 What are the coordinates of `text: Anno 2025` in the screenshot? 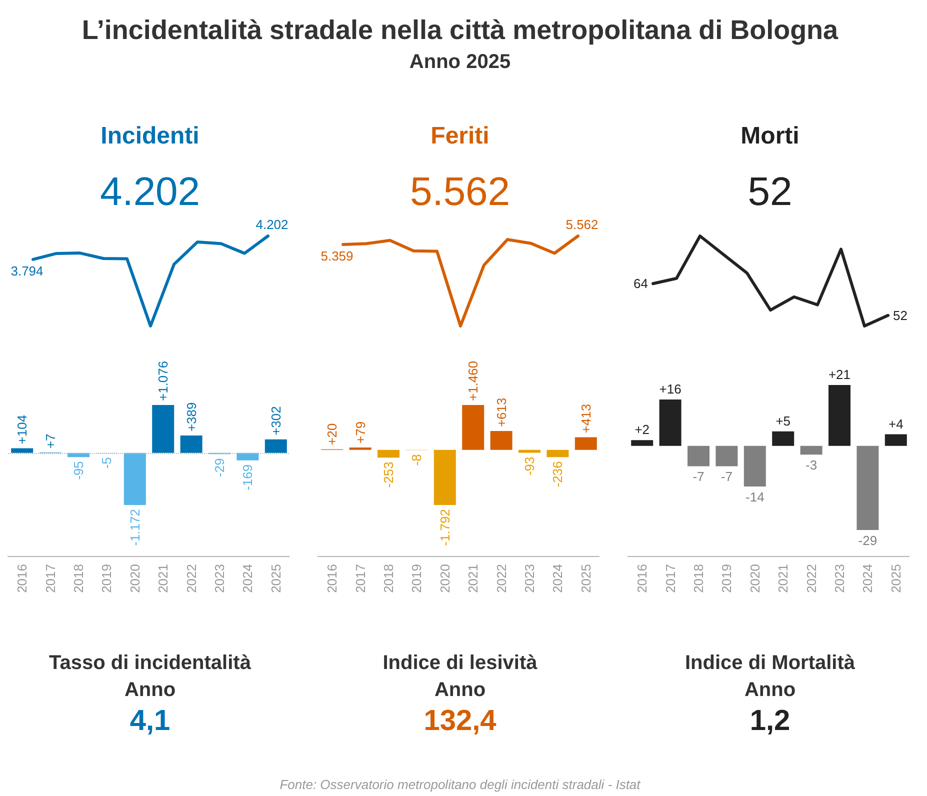 It's located at (460, 62).